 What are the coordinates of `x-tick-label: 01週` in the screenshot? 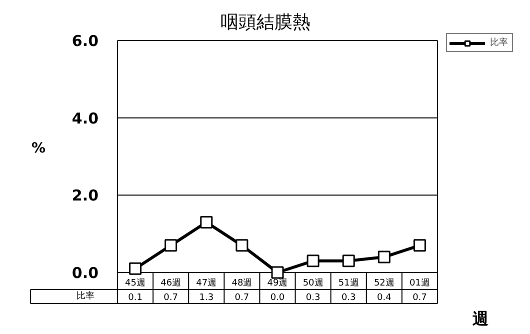 It's located at (419, 283).